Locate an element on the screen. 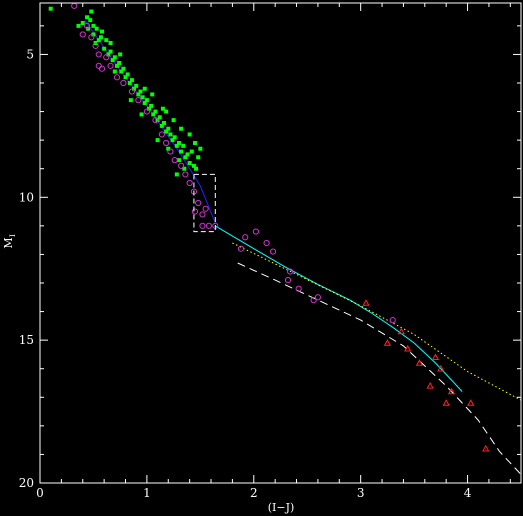 This screenshot has width=523, height=516. highlight-box is located at coordinates (204, 203).